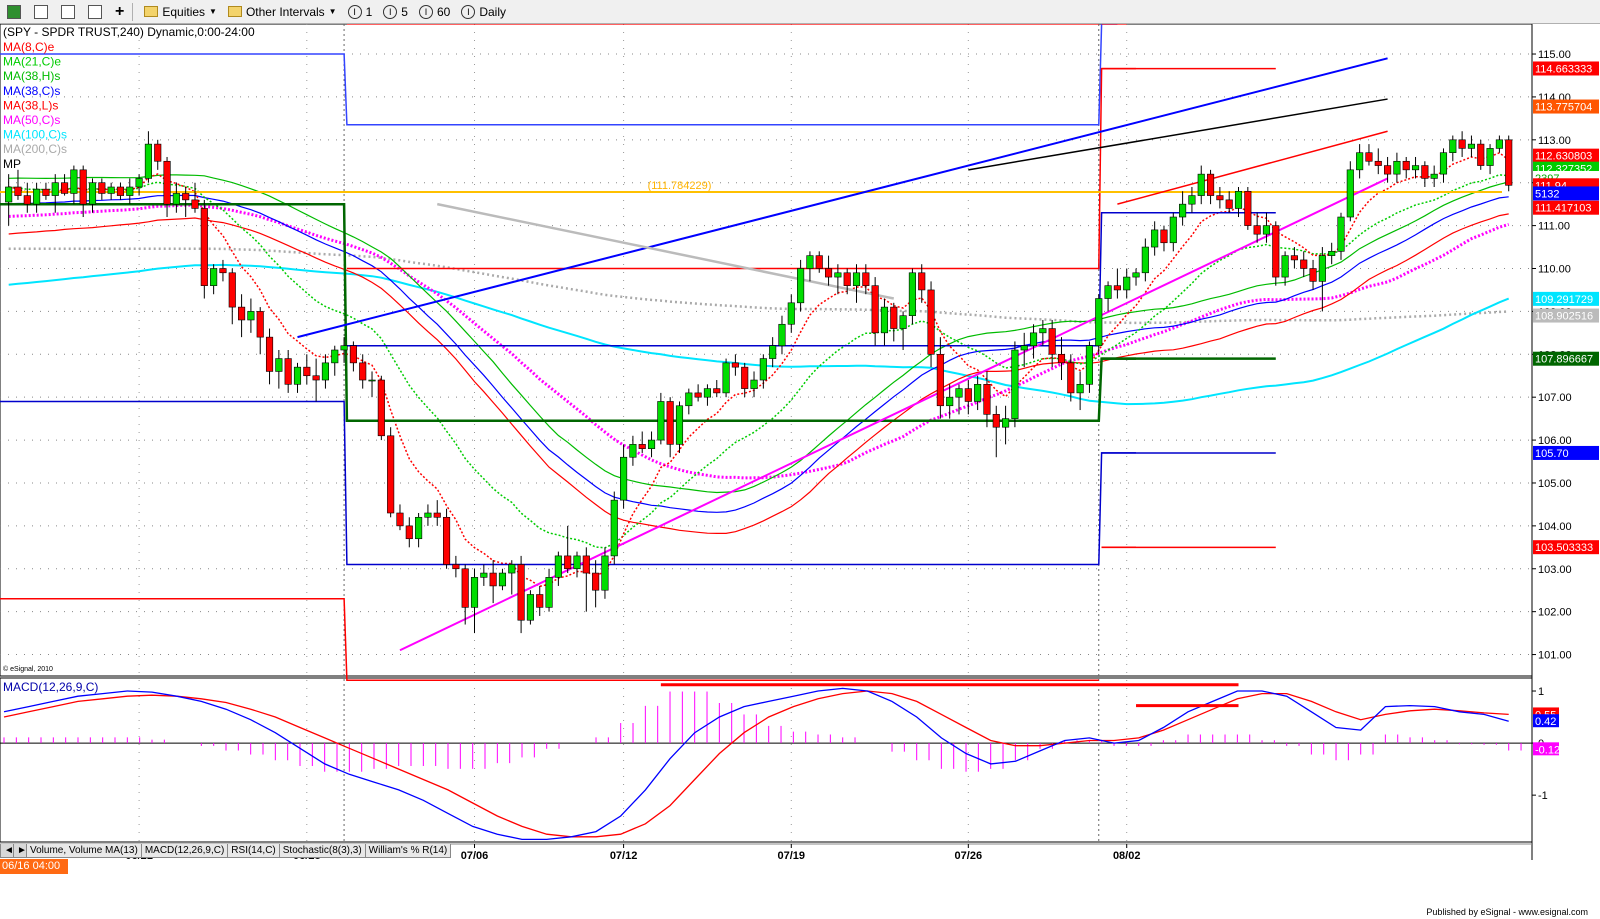  I want to click on study-tab: William's % R(14), so click(408, 851).